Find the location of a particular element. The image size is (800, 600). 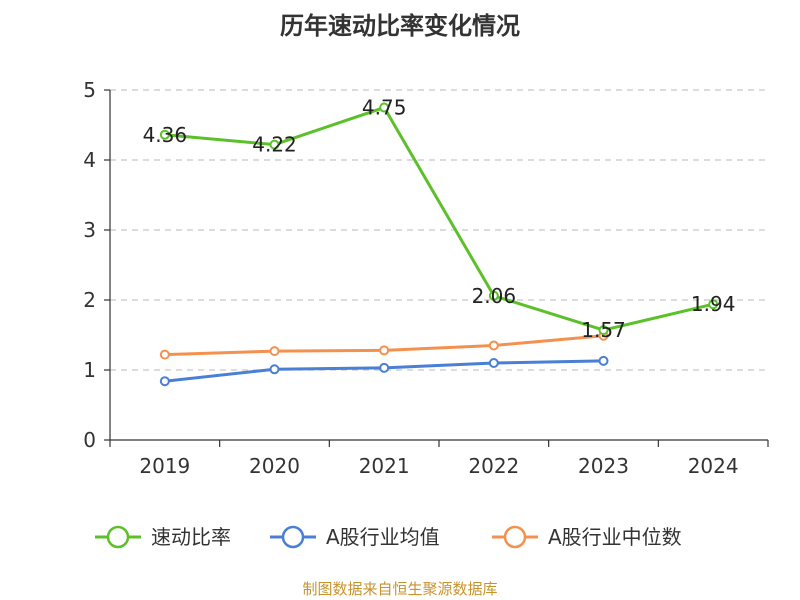

data-label: 4.75 is located at coordinates (384, 108).